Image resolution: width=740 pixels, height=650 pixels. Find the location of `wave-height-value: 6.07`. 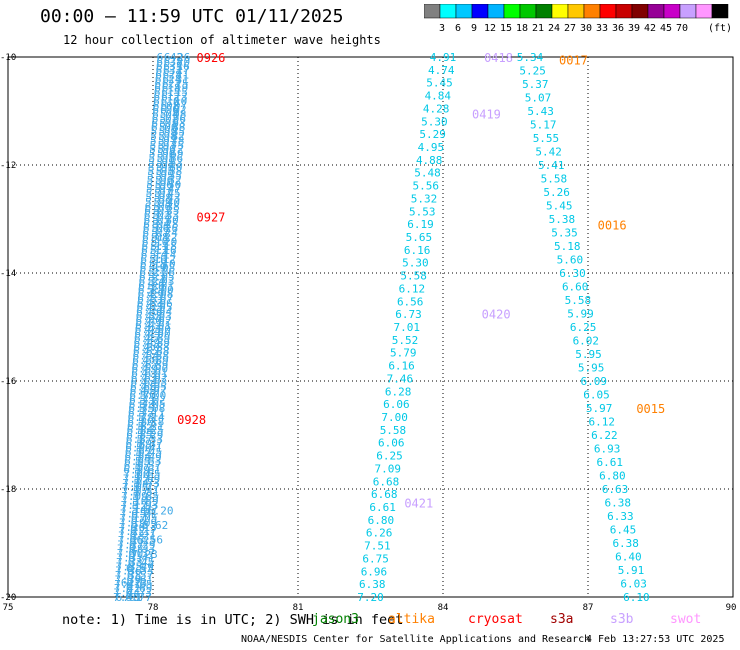

wave-height-value: 6.07 is located at coordinates (156, 233).